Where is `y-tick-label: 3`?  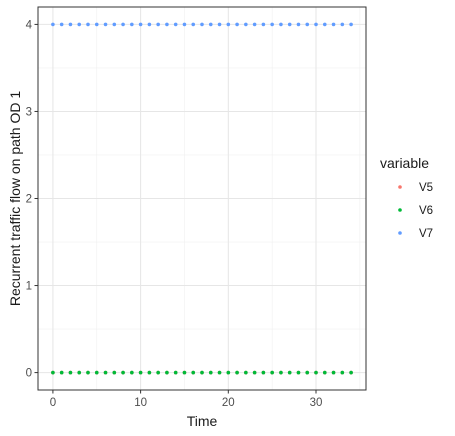 y-tick-label: 3 is located at coordinates (29, 112).